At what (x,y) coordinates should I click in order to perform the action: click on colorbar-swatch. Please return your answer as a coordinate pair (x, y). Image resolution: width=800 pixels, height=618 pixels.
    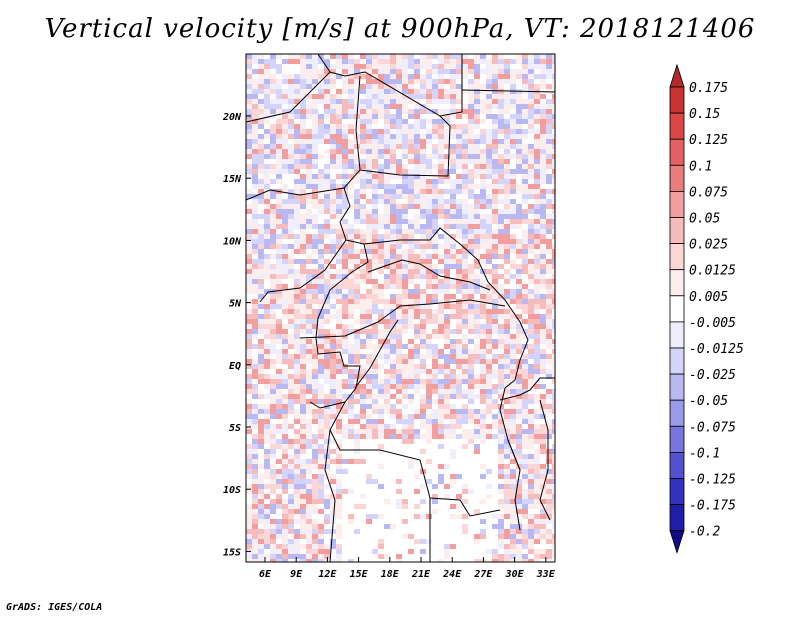
    Looking at the image, I should click on (677, 231).